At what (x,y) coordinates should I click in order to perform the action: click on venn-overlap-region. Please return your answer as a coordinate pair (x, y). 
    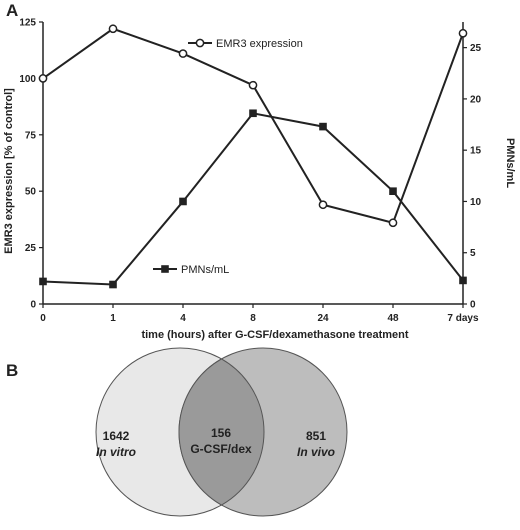
    Looking at the image, I should click on (221, 432).